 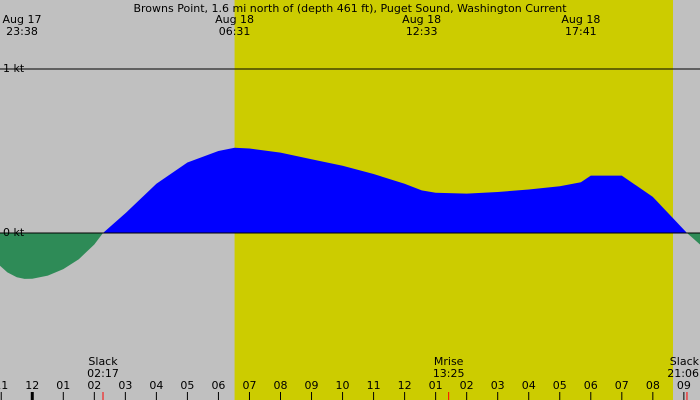 What do you see at coordinates (14, 232) in the screenshot?
I see `y-tick-label: 0 kt` at bounding box center [14, 232].